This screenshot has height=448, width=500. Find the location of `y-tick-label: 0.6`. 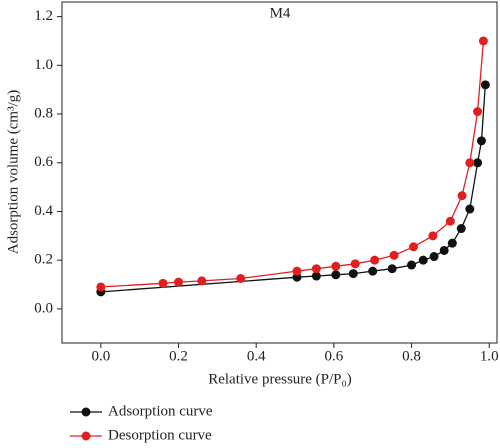

y-tick-label: 0.6 is located at coordinates (43, 162).